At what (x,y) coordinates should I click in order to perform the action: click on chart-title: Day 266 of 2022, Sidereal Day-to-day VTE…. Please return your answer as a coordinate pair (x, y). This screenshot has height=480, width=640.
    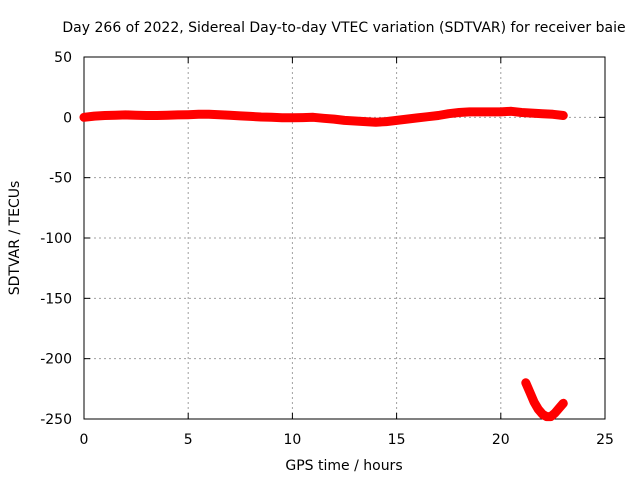
    Looking at the image, I should click on (343, 28).